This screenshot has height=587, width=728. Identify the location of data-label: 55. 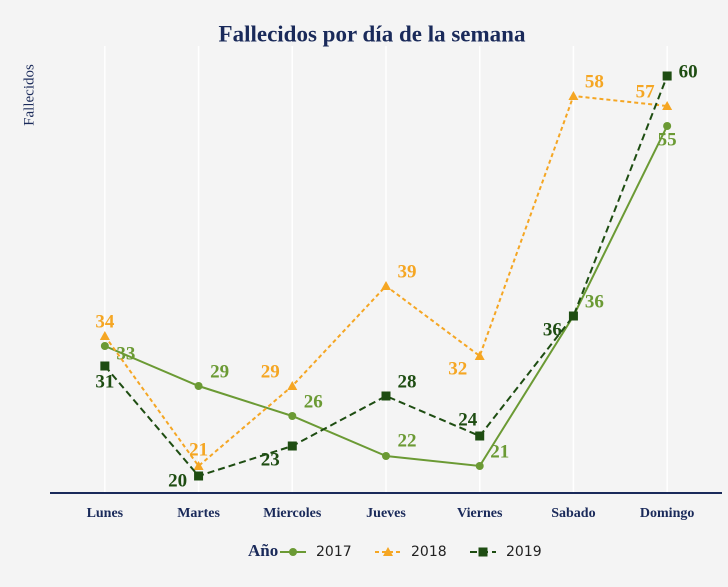
(667, 139).